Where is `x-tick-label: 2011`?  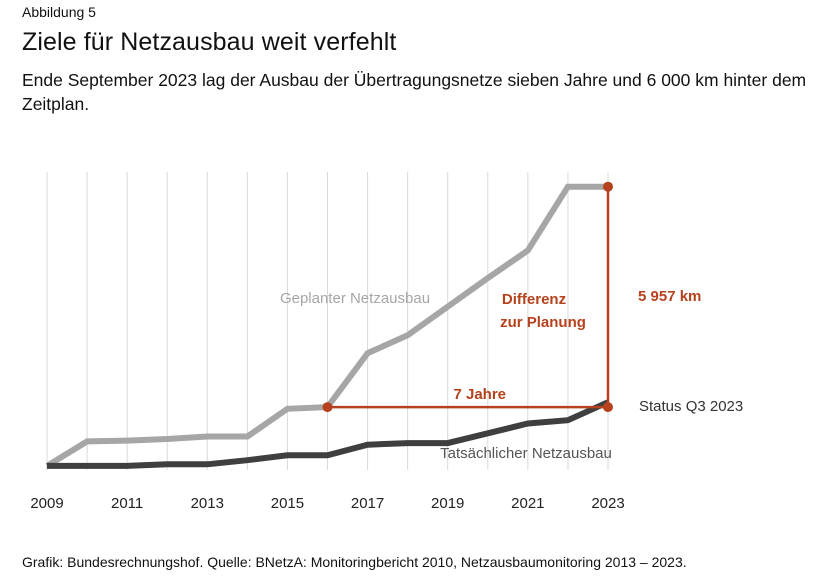 x-tick-label: 2011 is located at coordinates (127, 503).